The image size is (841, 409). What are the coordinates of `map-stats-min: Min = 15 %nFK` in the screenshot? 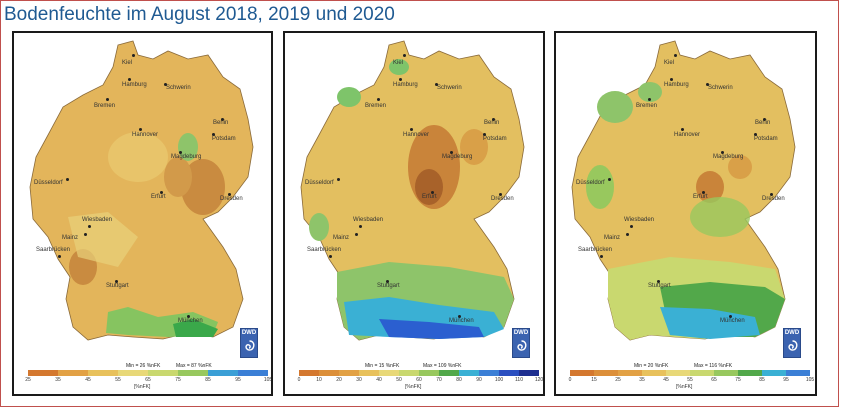 It's located at (382, 366).